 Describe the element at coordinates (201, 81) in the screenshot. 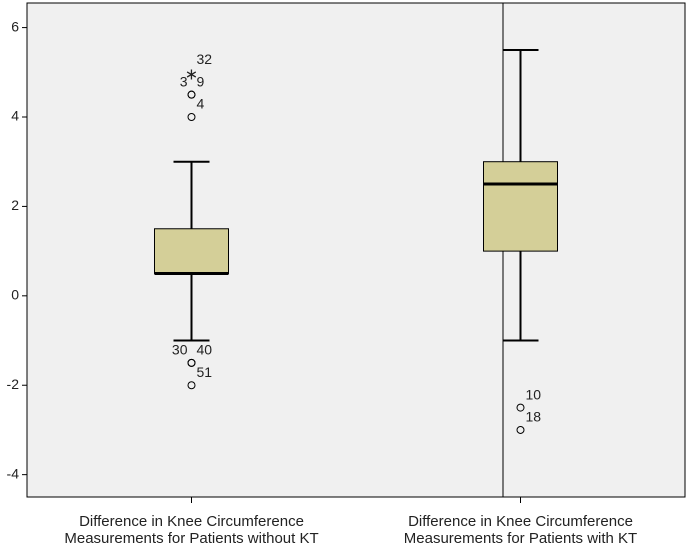

I see `outlier-label: 9` at that location.